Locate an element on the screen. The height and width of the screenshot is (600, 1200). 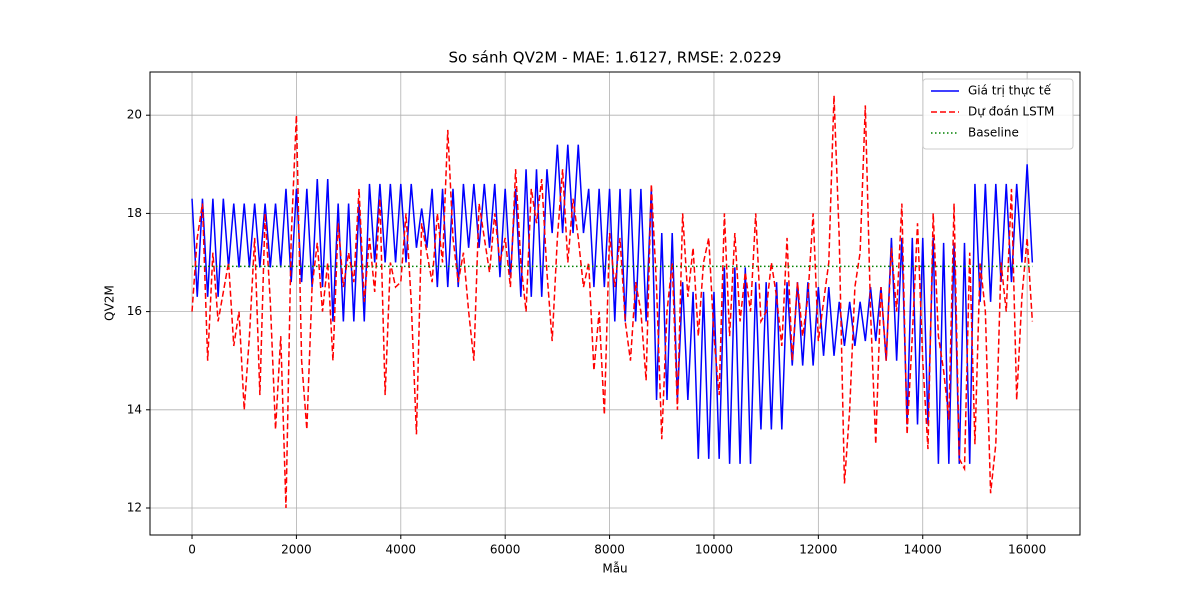
y-tick-label: 14 is located at coordinates (134, 409).